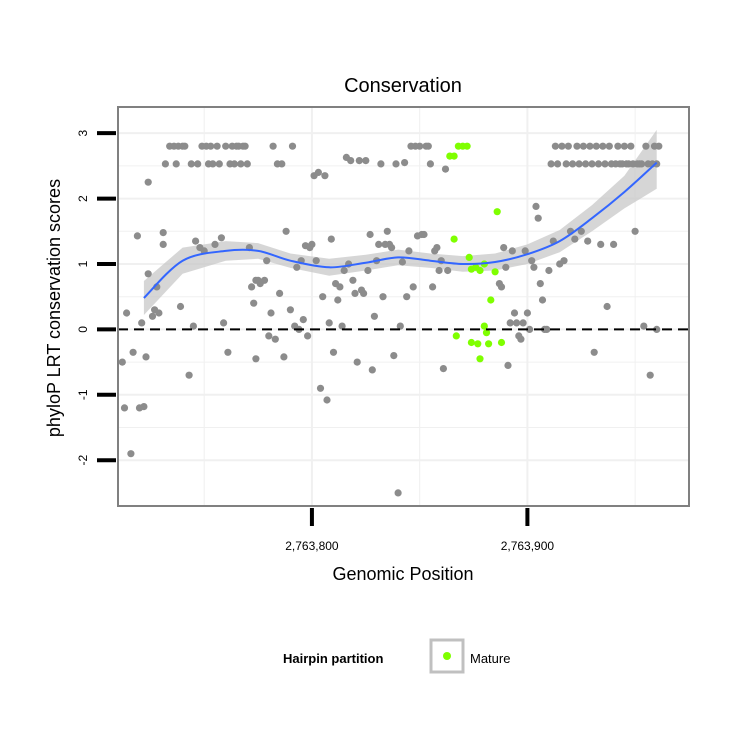 The image size is (750, 750). I want to click on legend-title: Hairpin partition, so click(333, 658).